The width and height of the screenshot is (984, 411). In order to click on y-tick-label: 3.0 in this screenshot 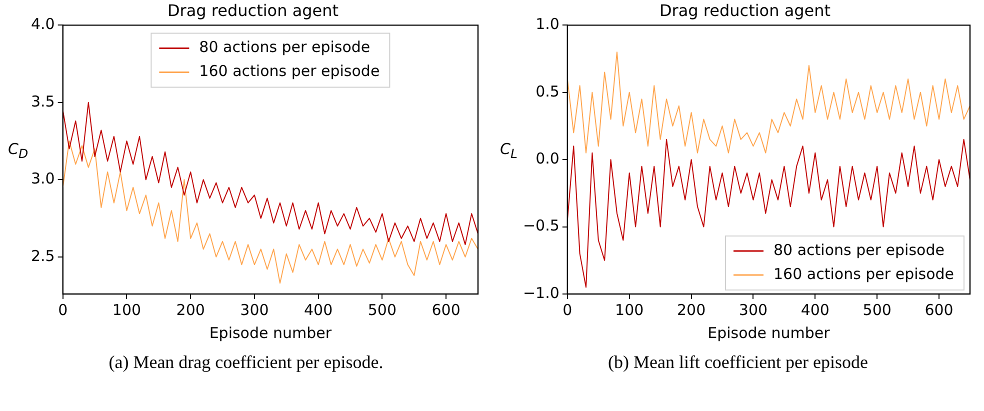, I will do `click(42, 179)`.